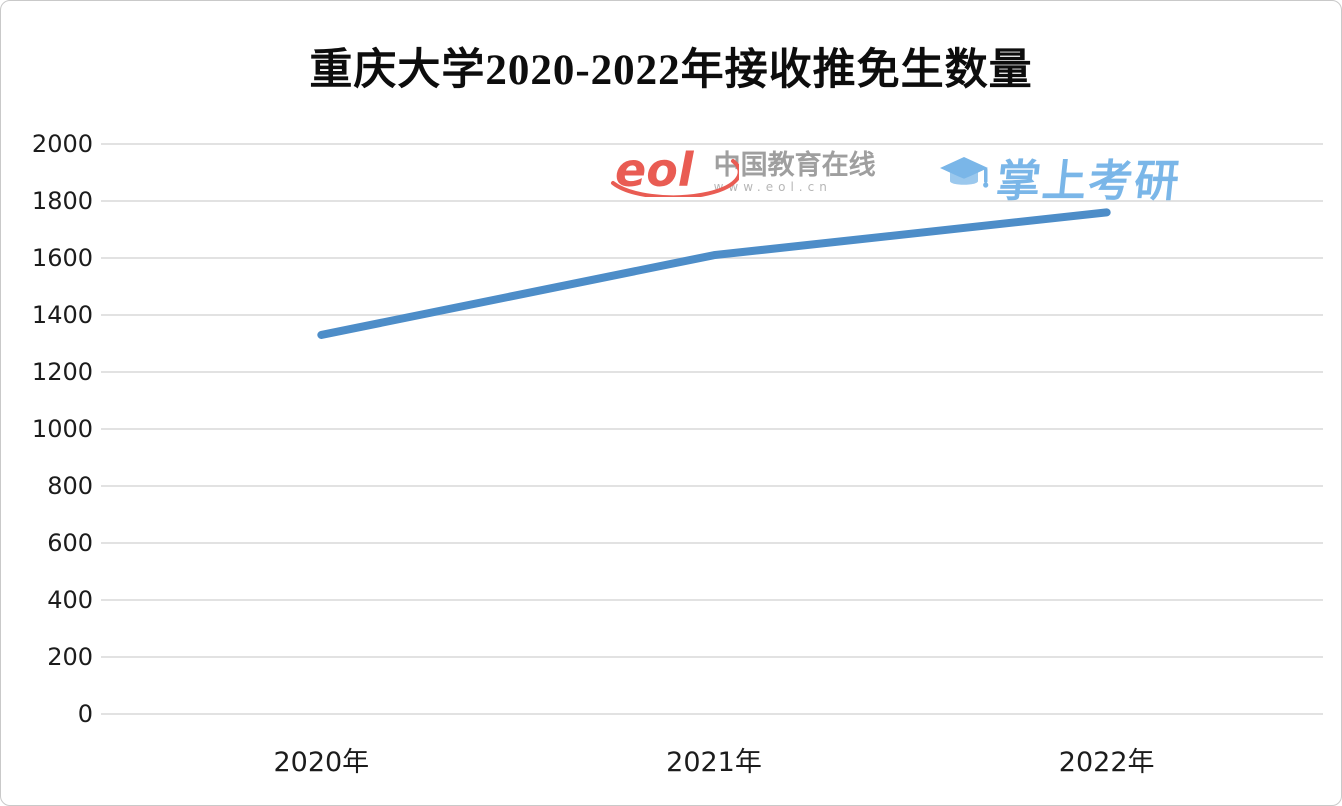 The height and width of the screenshot is (806, 1342). Describe the element at coordinates (794, 165) in the screenshot. I see `eol-site-name: 中国教育在线` at that location.